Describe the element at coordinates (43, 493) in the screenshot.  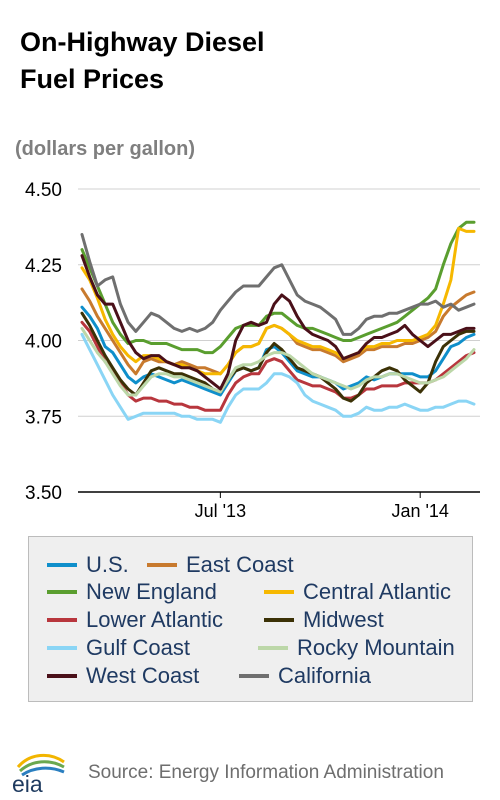
I see `y-tick-label: 3.50` at that location.